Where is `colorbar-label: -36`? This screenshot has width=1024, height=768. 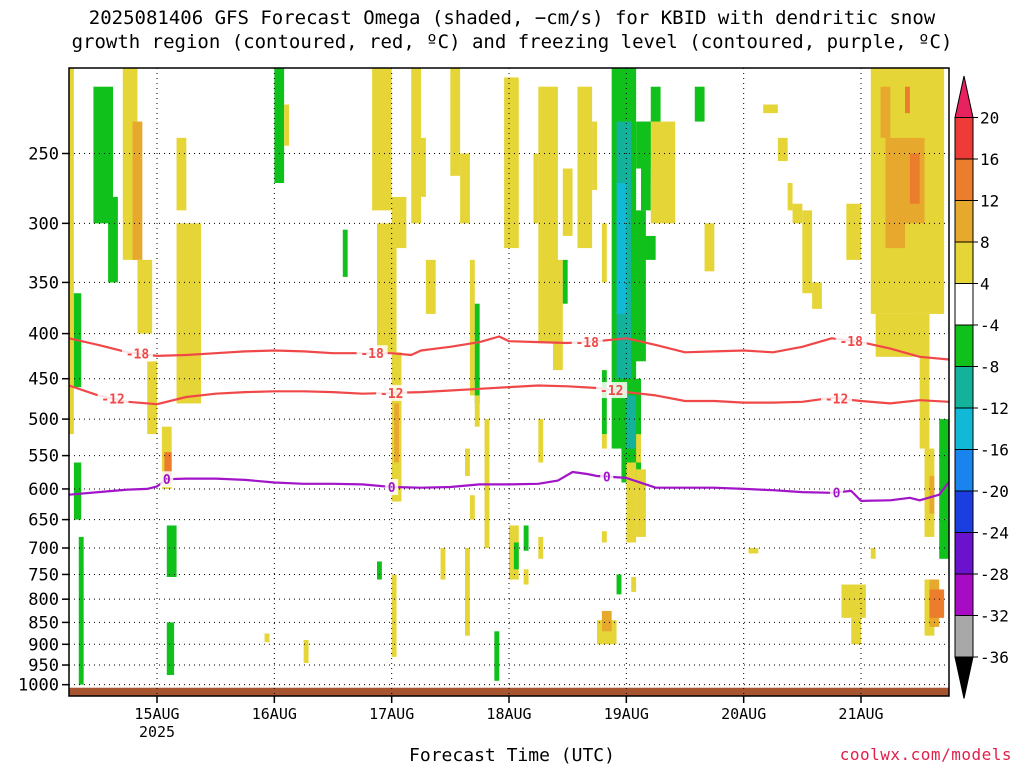 colorbar-label: -36 is located at coordinates (994, 657).